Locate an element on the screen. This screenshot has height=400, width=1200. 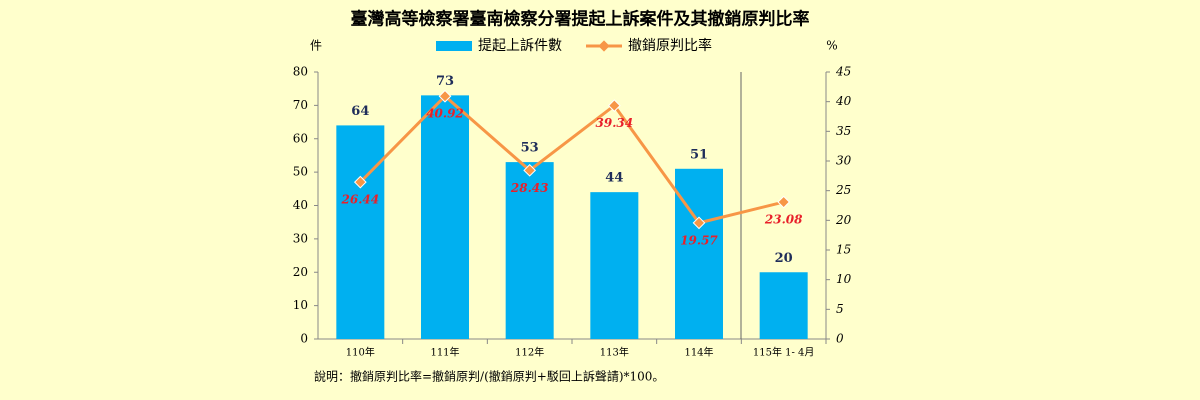
x-tick-label: 115年 1- 4月 is located at coordinates (784, 352).